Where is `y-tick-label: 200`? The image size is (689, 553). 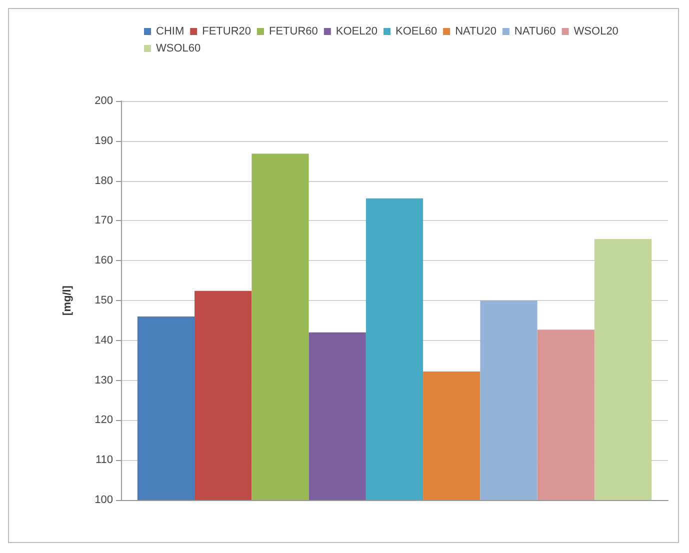 y-tick-label: 200 is located at coordinates (103, 101).